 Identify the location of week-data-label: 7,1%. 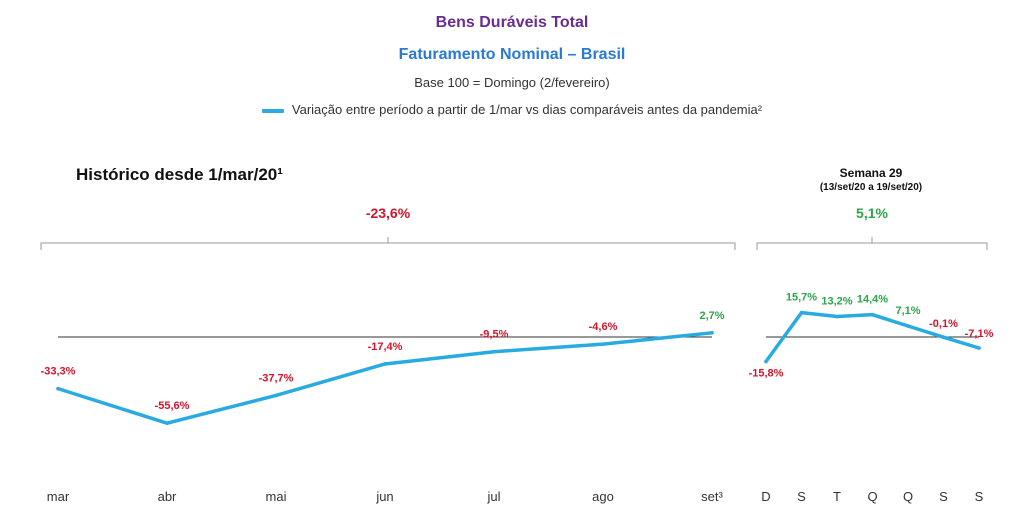
(907, 311).